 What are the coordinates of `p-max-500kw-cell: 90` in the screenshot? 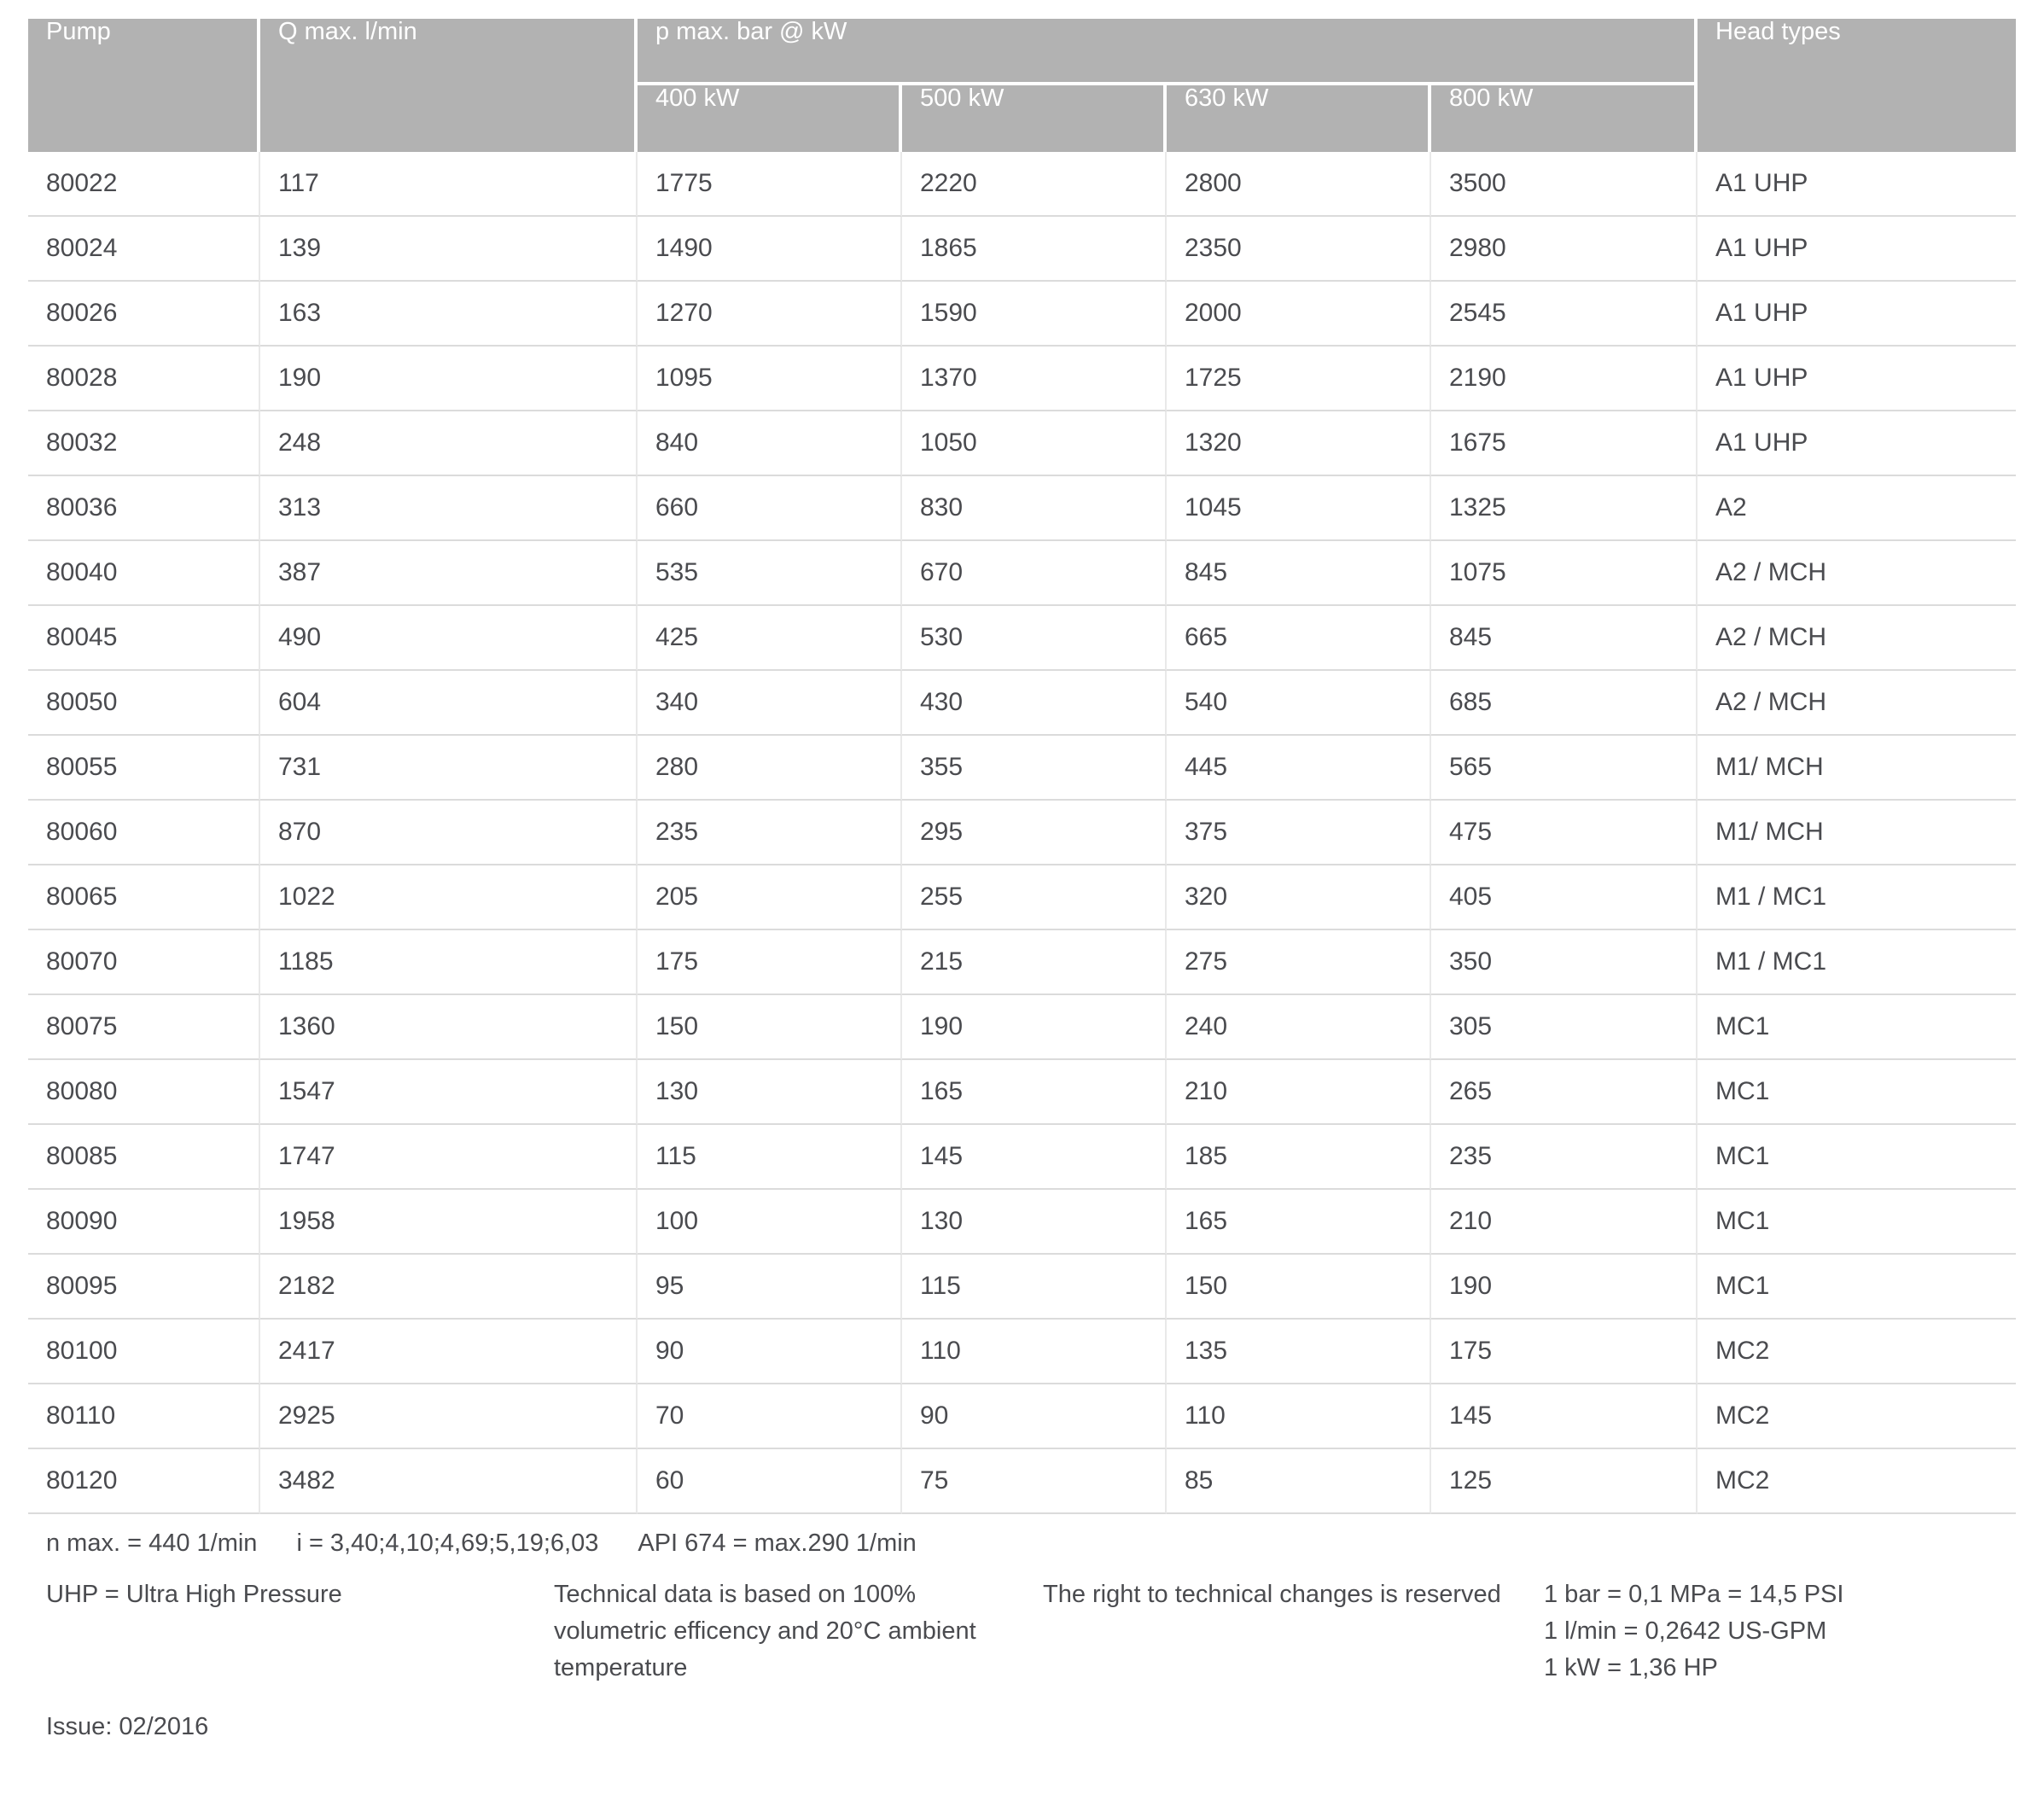 It's located at (1034, 1417).